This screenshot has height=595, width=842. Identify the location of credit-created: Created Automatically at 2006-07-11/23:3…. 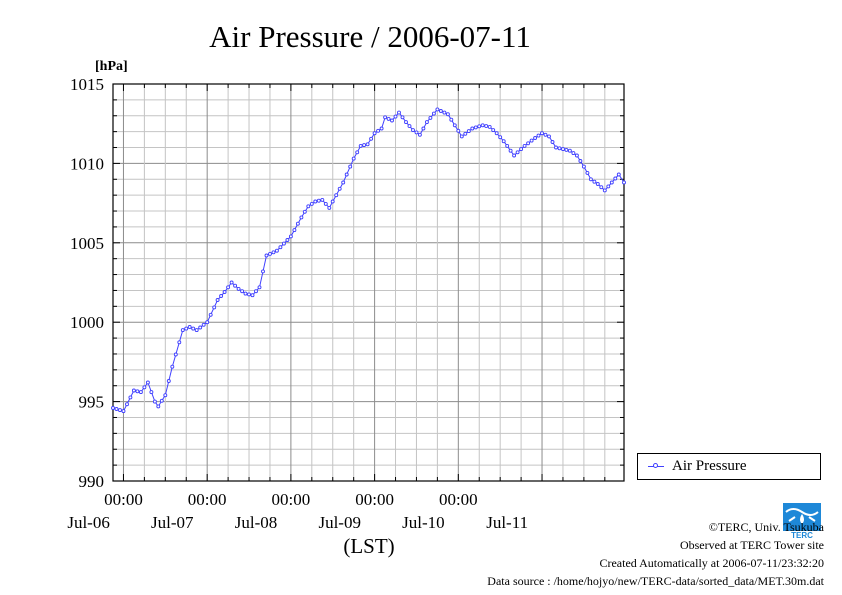
(711, 563).